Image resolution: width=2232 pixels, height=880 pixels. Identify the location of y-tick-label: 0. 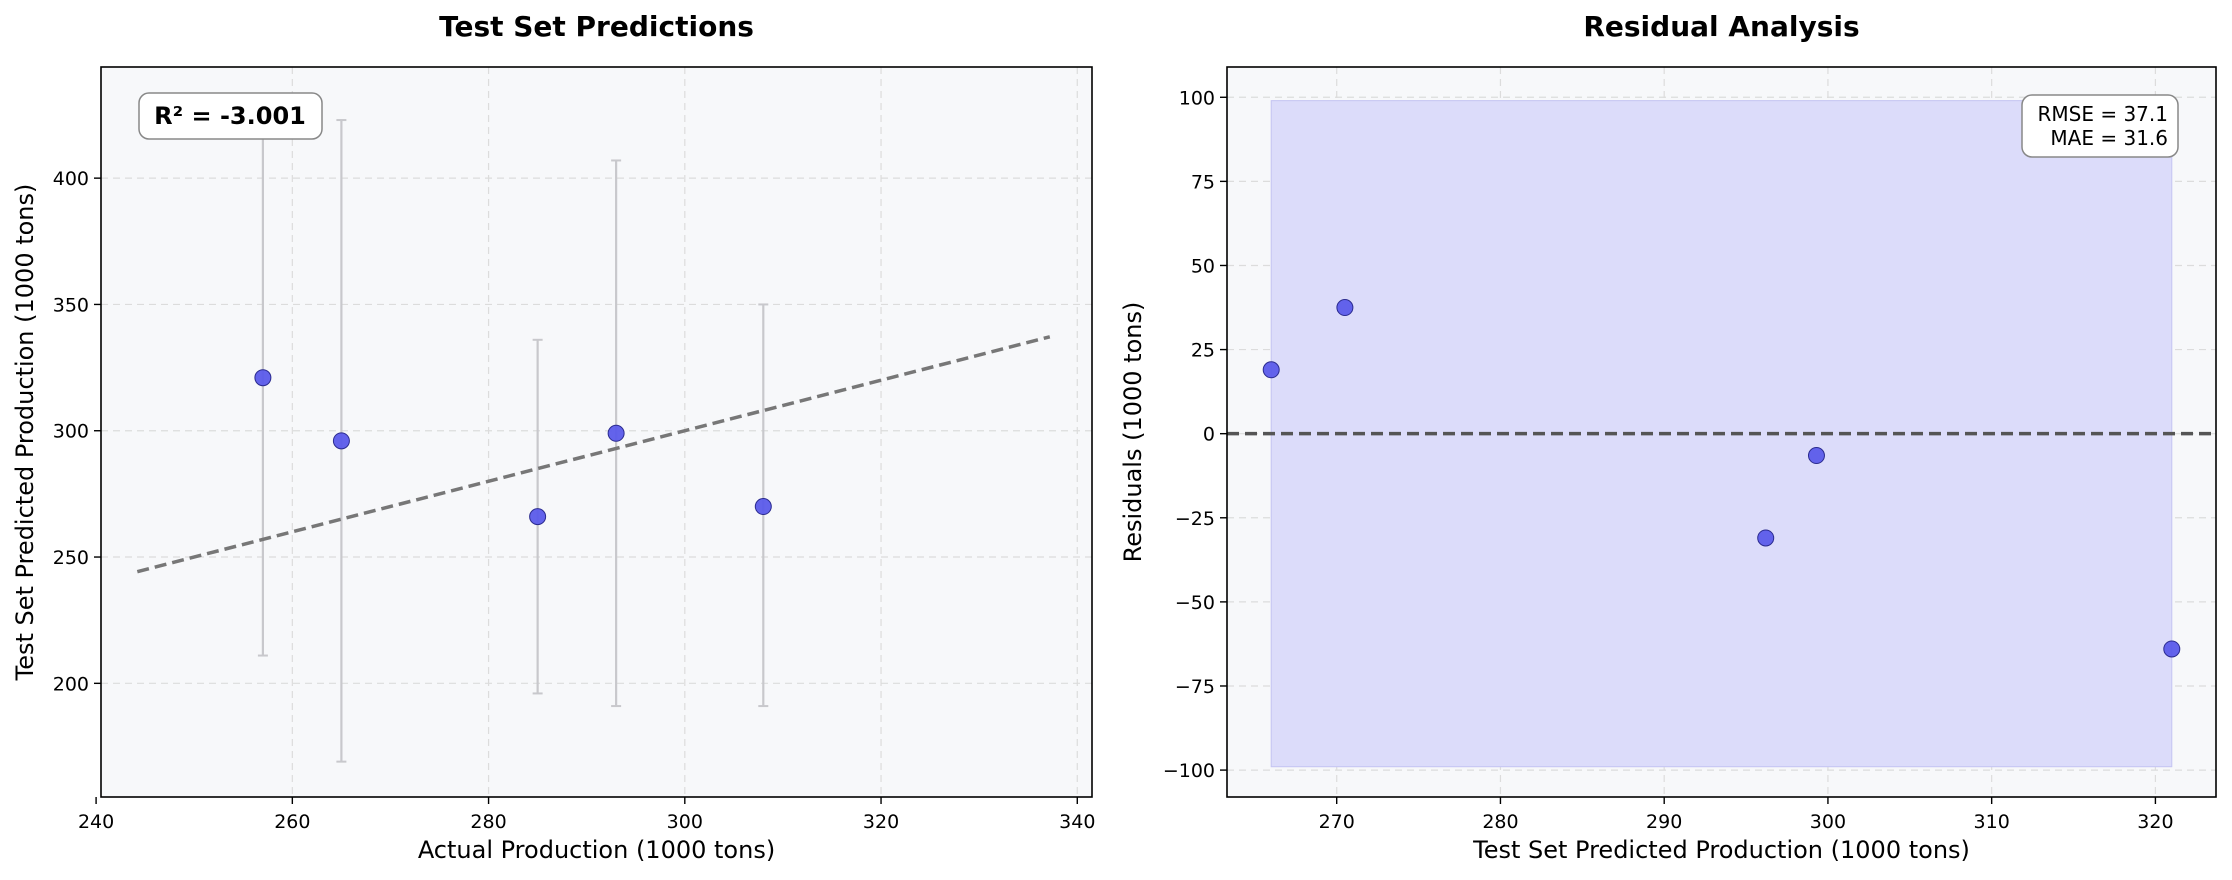
(1209, 435).